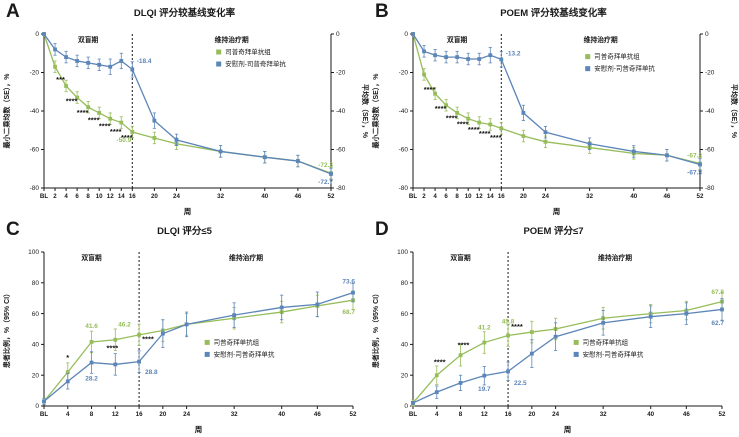  Describe the element at coordinates (36, 314) in the screenshot. I see `svg-text: 60` at that location.